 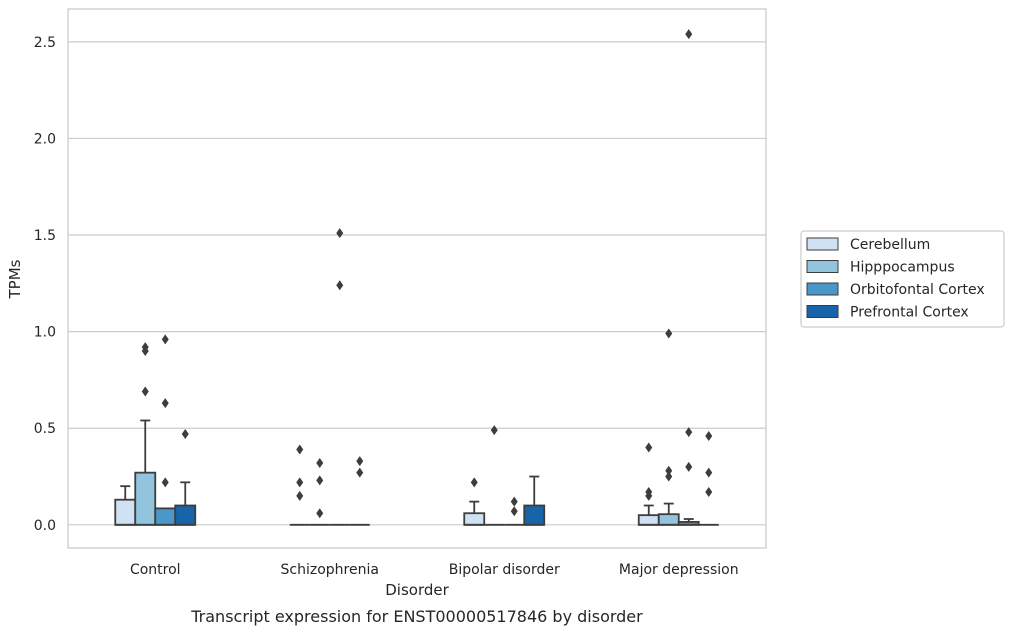 I want to click on x-tick-label: Schizophrenia, so click(x=330, y=570).